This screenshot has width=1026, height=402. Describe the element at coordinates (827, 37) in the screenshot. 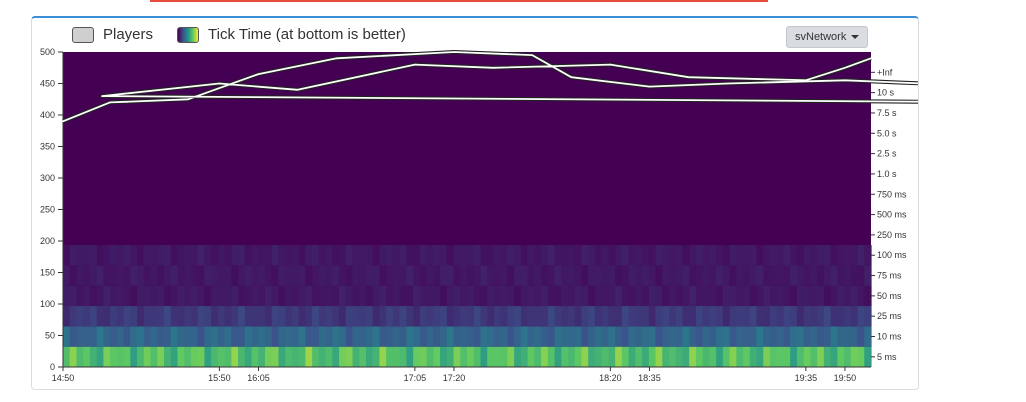

I see `metric-dropdown: svNetwork` at that location.